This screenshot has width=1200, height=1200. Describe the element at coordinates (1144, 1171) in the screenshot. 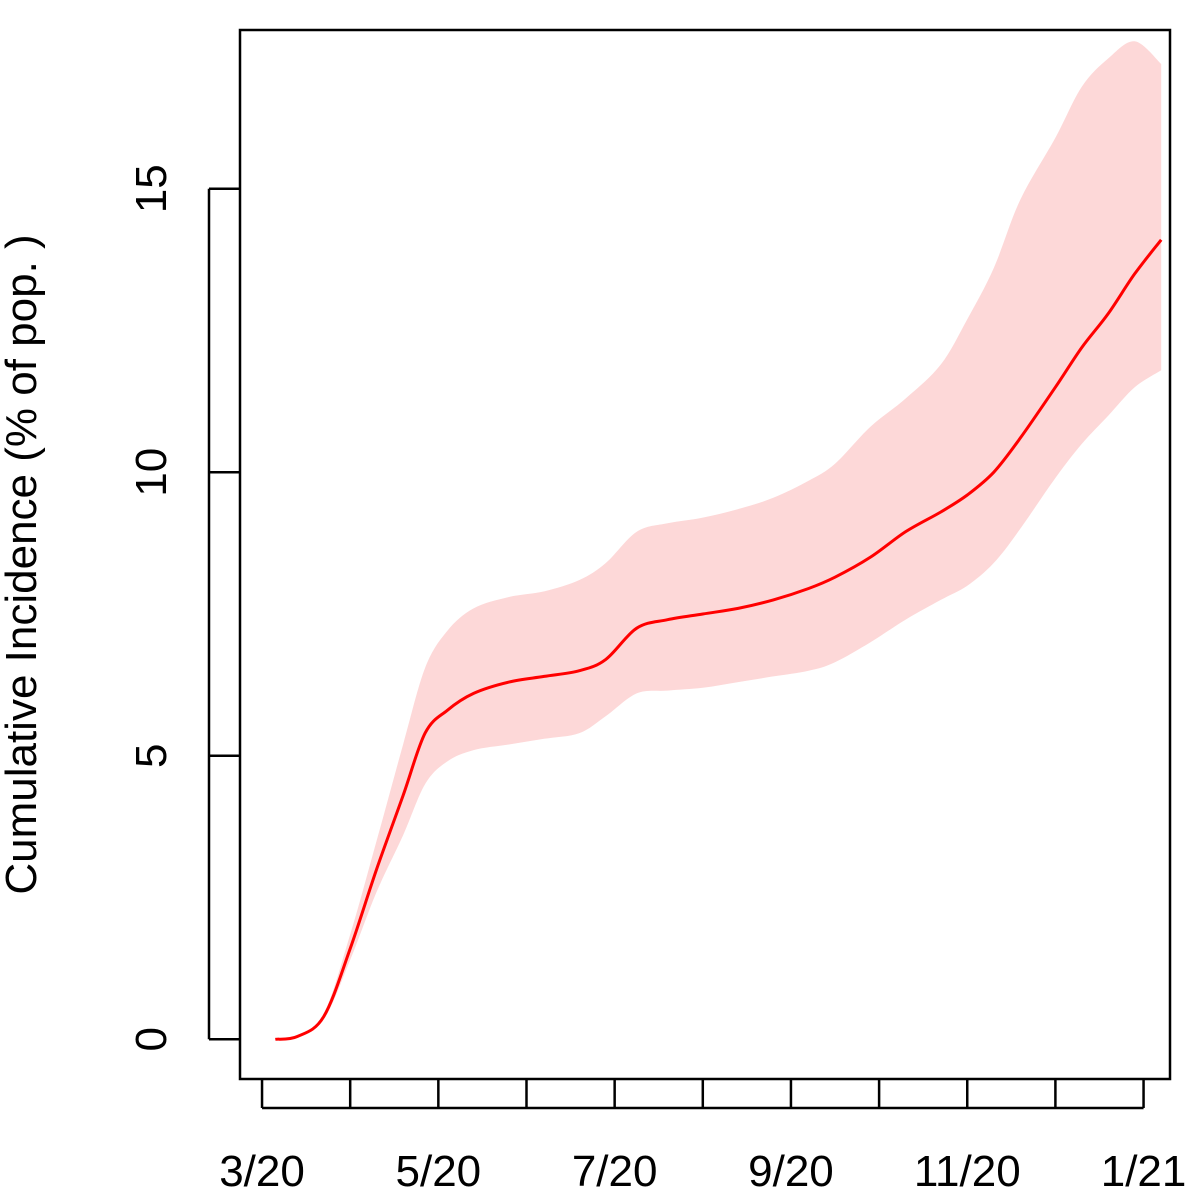

I see `x-tick-label: 1/21` at that location.